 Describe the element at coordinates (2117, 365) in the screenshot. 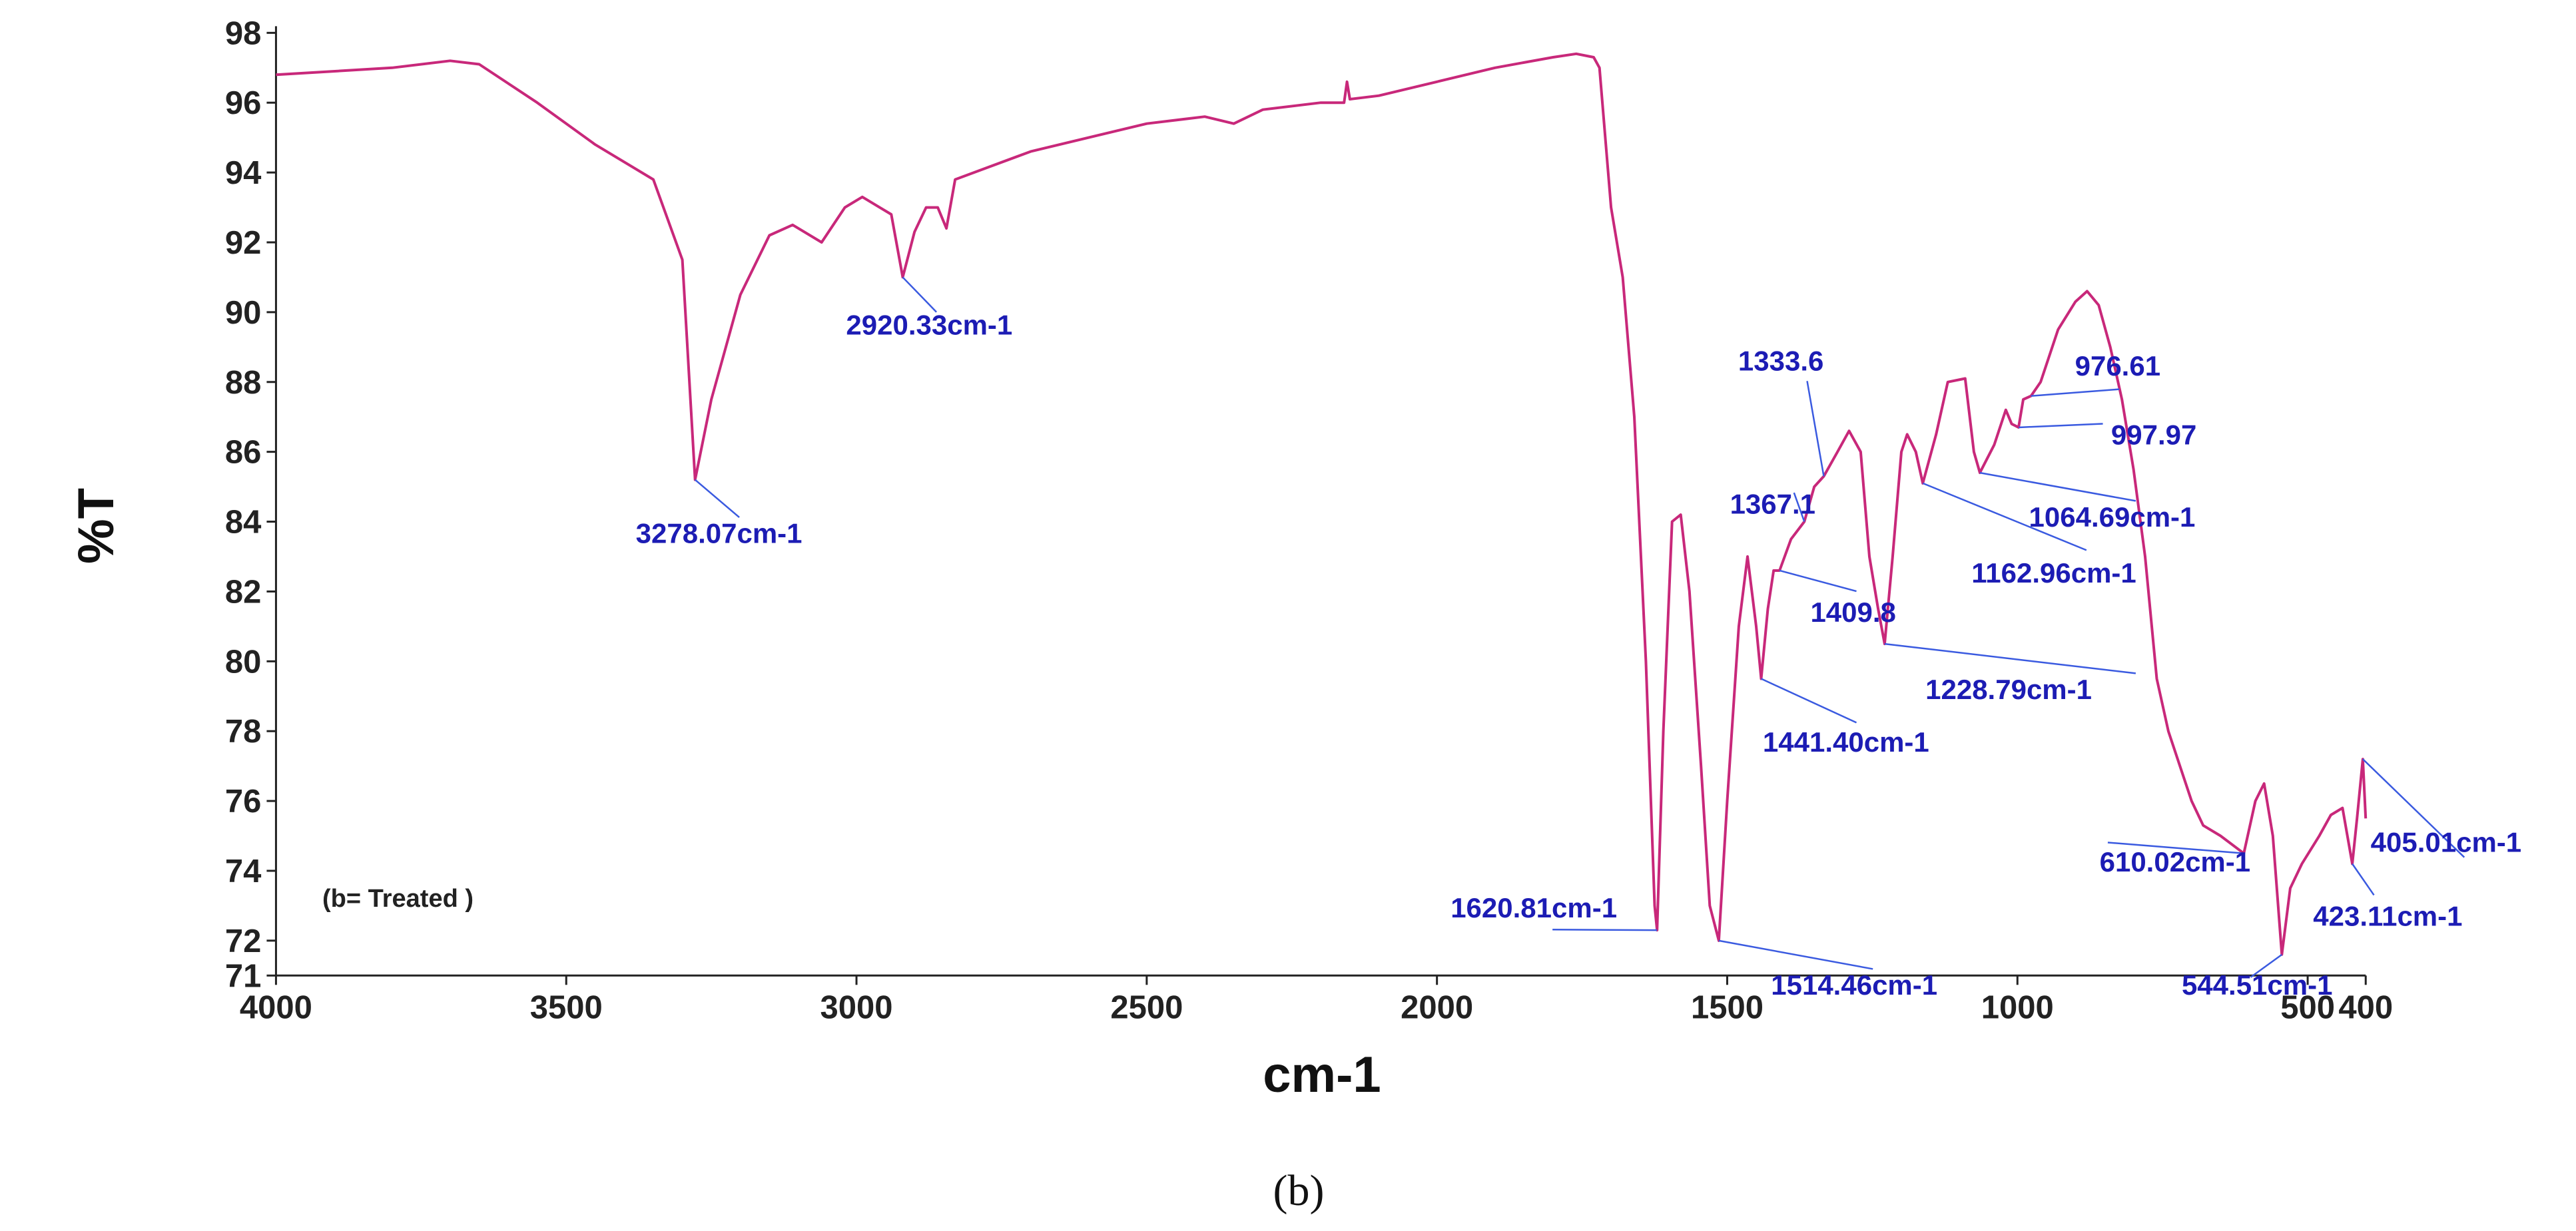

I see `peak-label: 976.61` at that location.